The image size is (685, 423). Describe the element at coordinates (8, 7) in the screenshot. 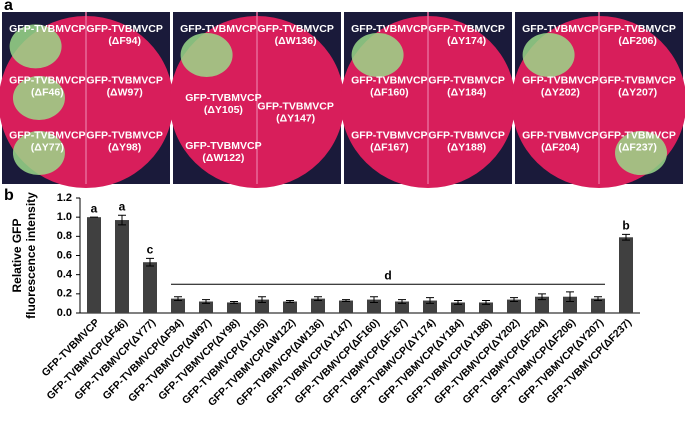

I see `panel-label: a` at that location.